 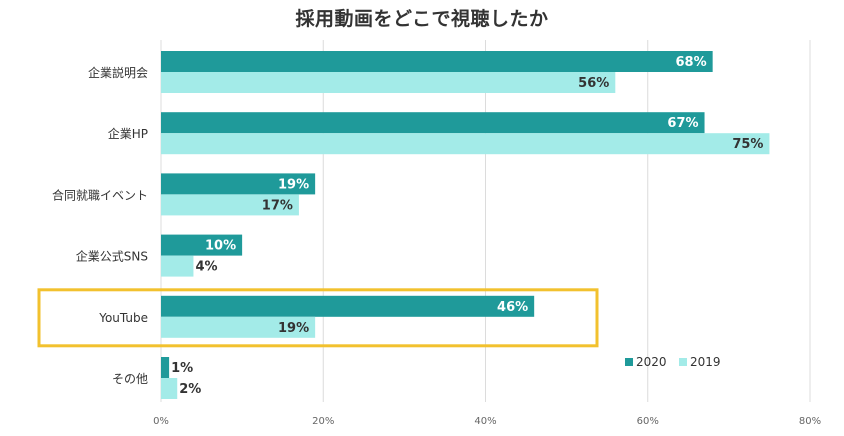 What do you see at coordinates (683, 362) in the screenshot?
I see `legend-swatch-2019` at bounding box center [683, 362].